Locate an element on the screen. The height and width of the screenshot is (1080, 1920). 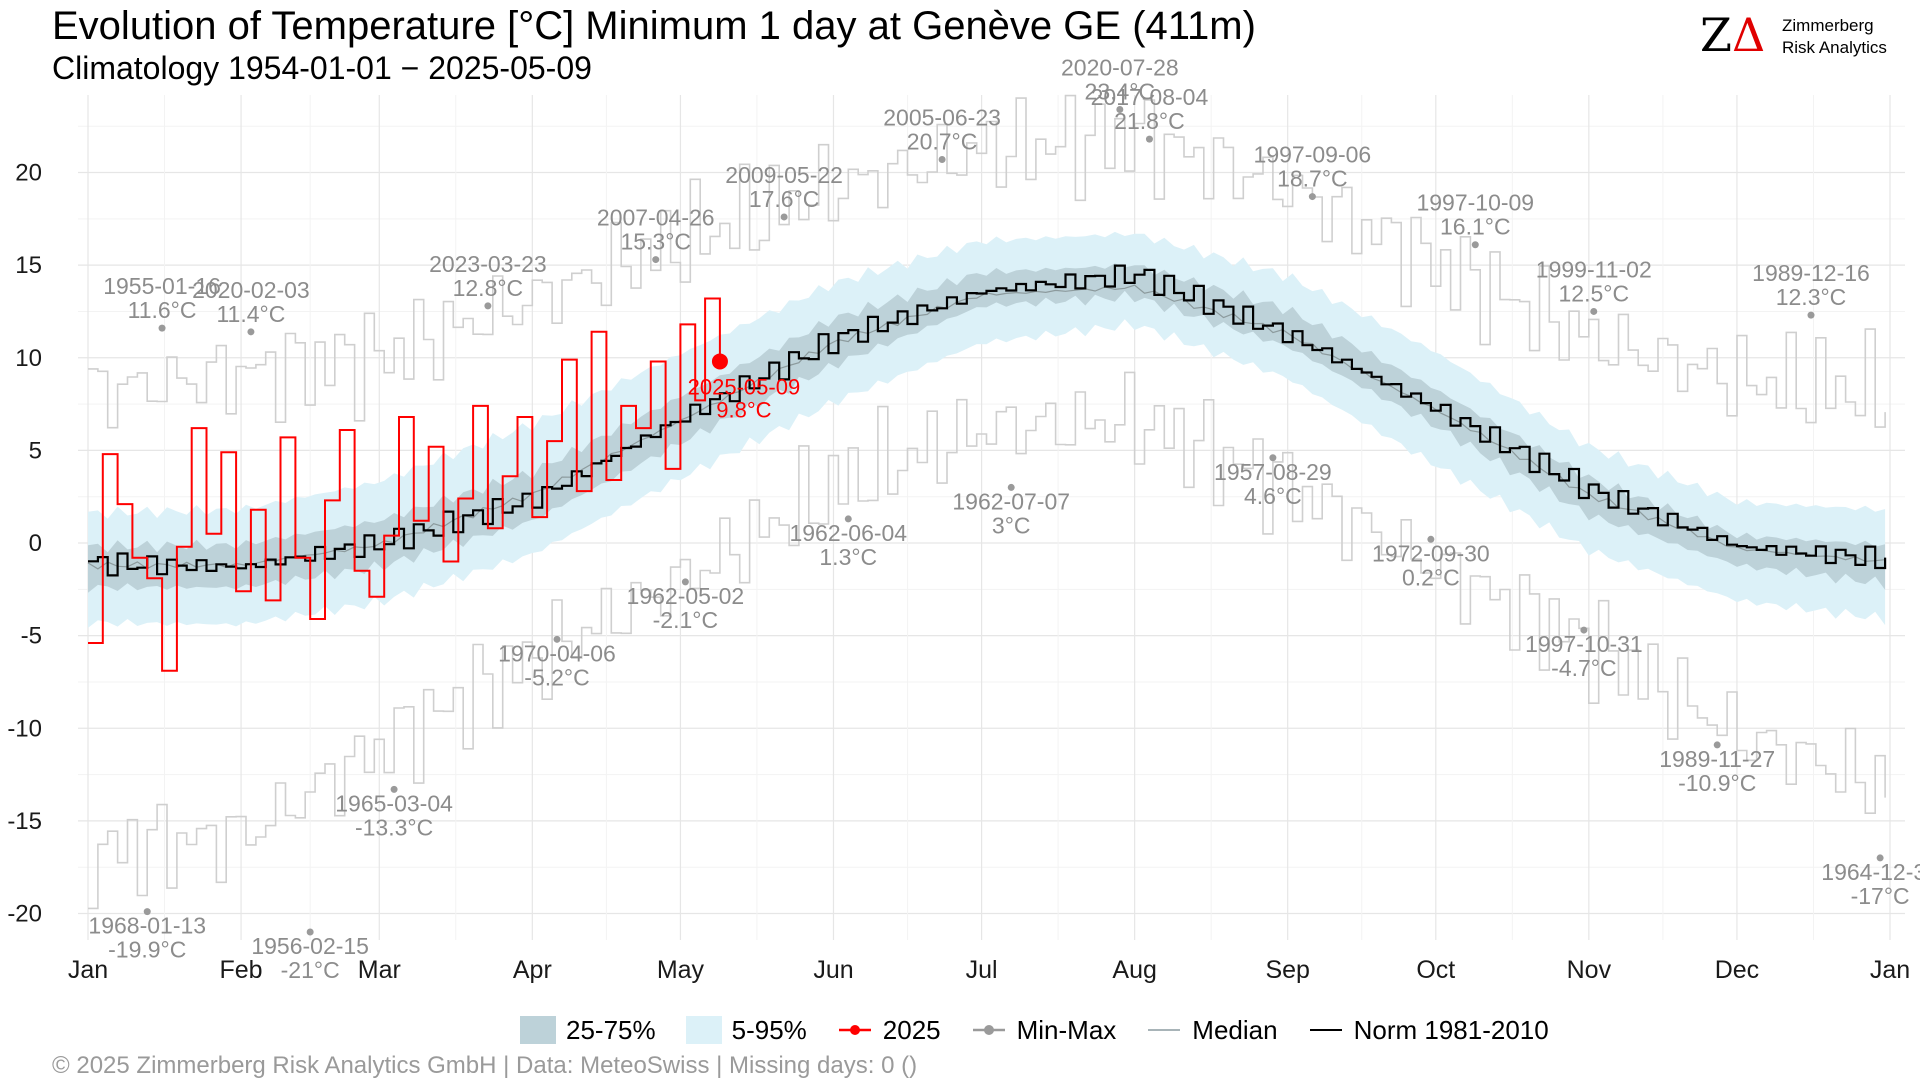
y-tick-label: 5 is located at coordinates (35, 450).